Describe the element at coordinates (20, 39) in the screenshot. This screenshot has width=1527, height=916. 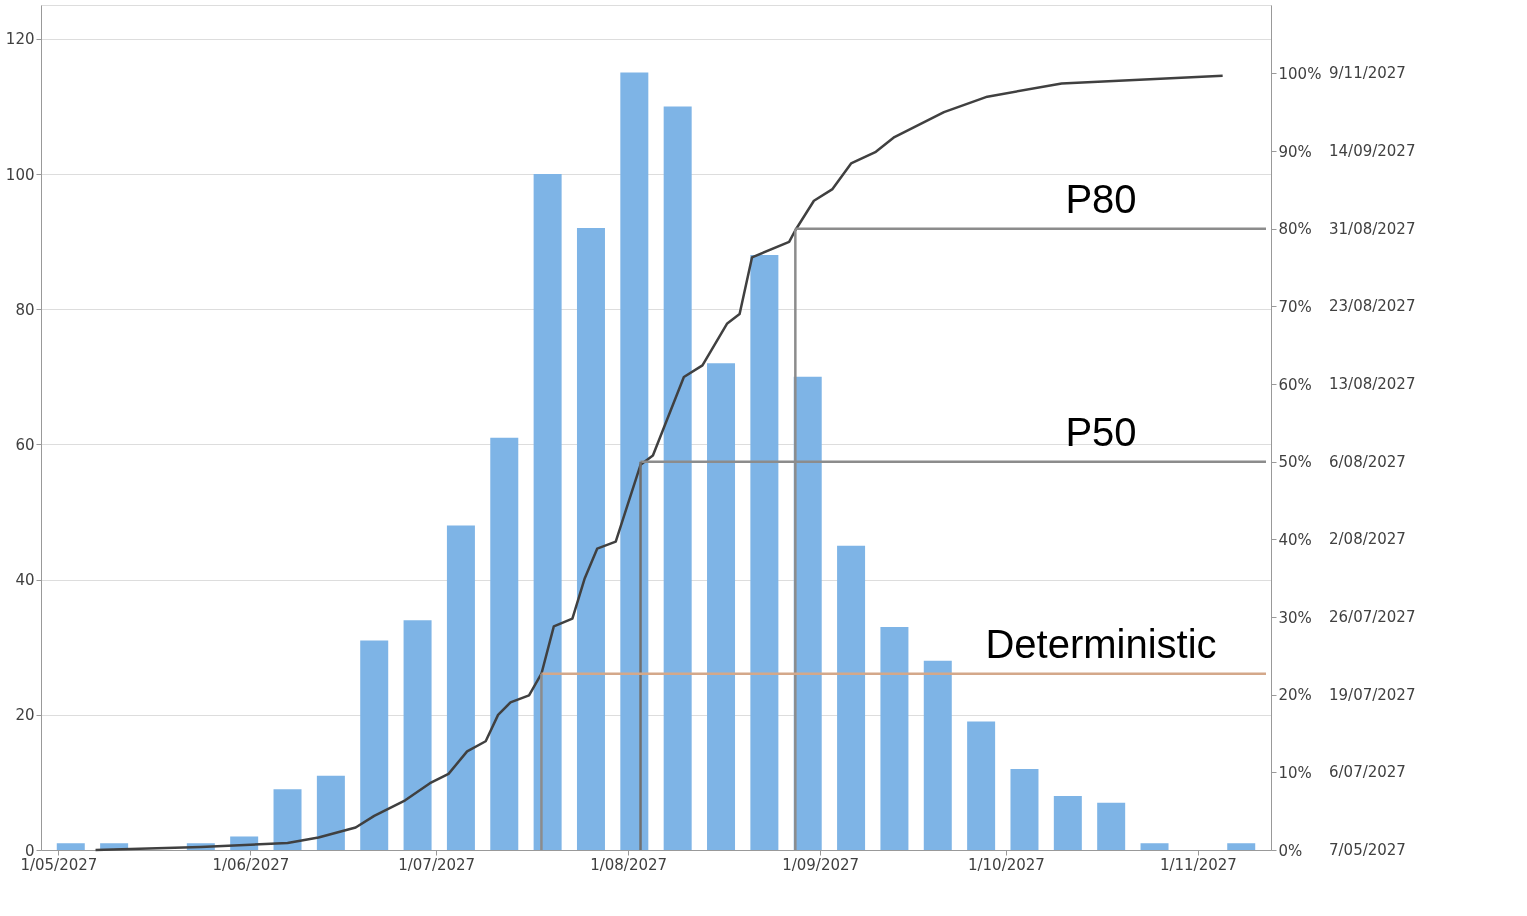
I see `y-tick-label: 120` at that location.